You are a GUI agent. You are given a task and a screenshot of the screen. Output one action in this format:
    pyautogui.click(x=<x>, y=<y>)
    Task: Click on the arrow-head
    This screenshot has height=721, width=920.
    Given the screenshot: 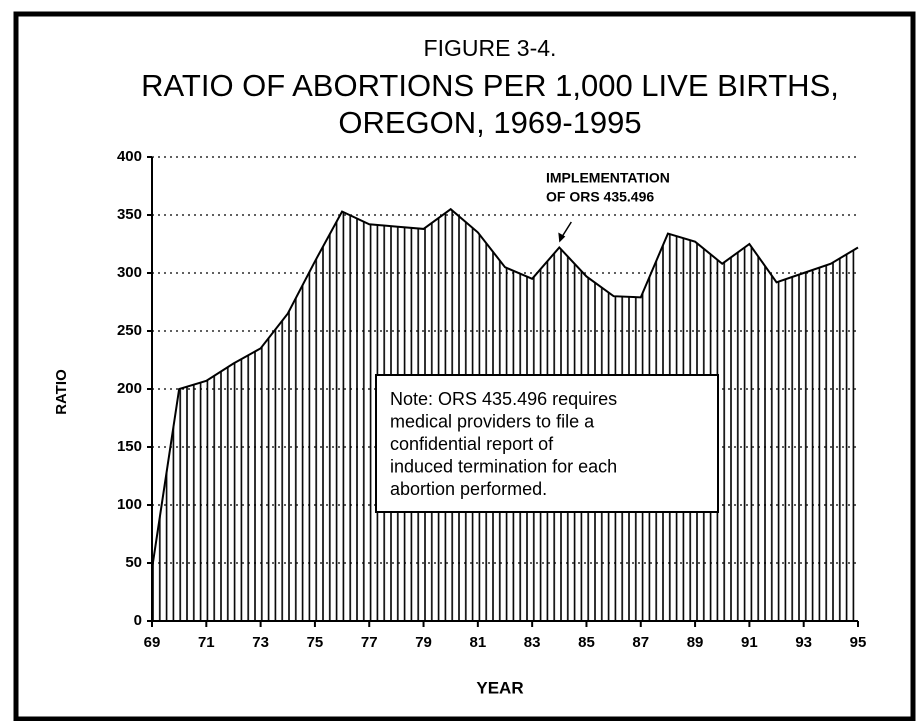 What is the action you would take?
    pyautogui.click(x=562, y=237)
    